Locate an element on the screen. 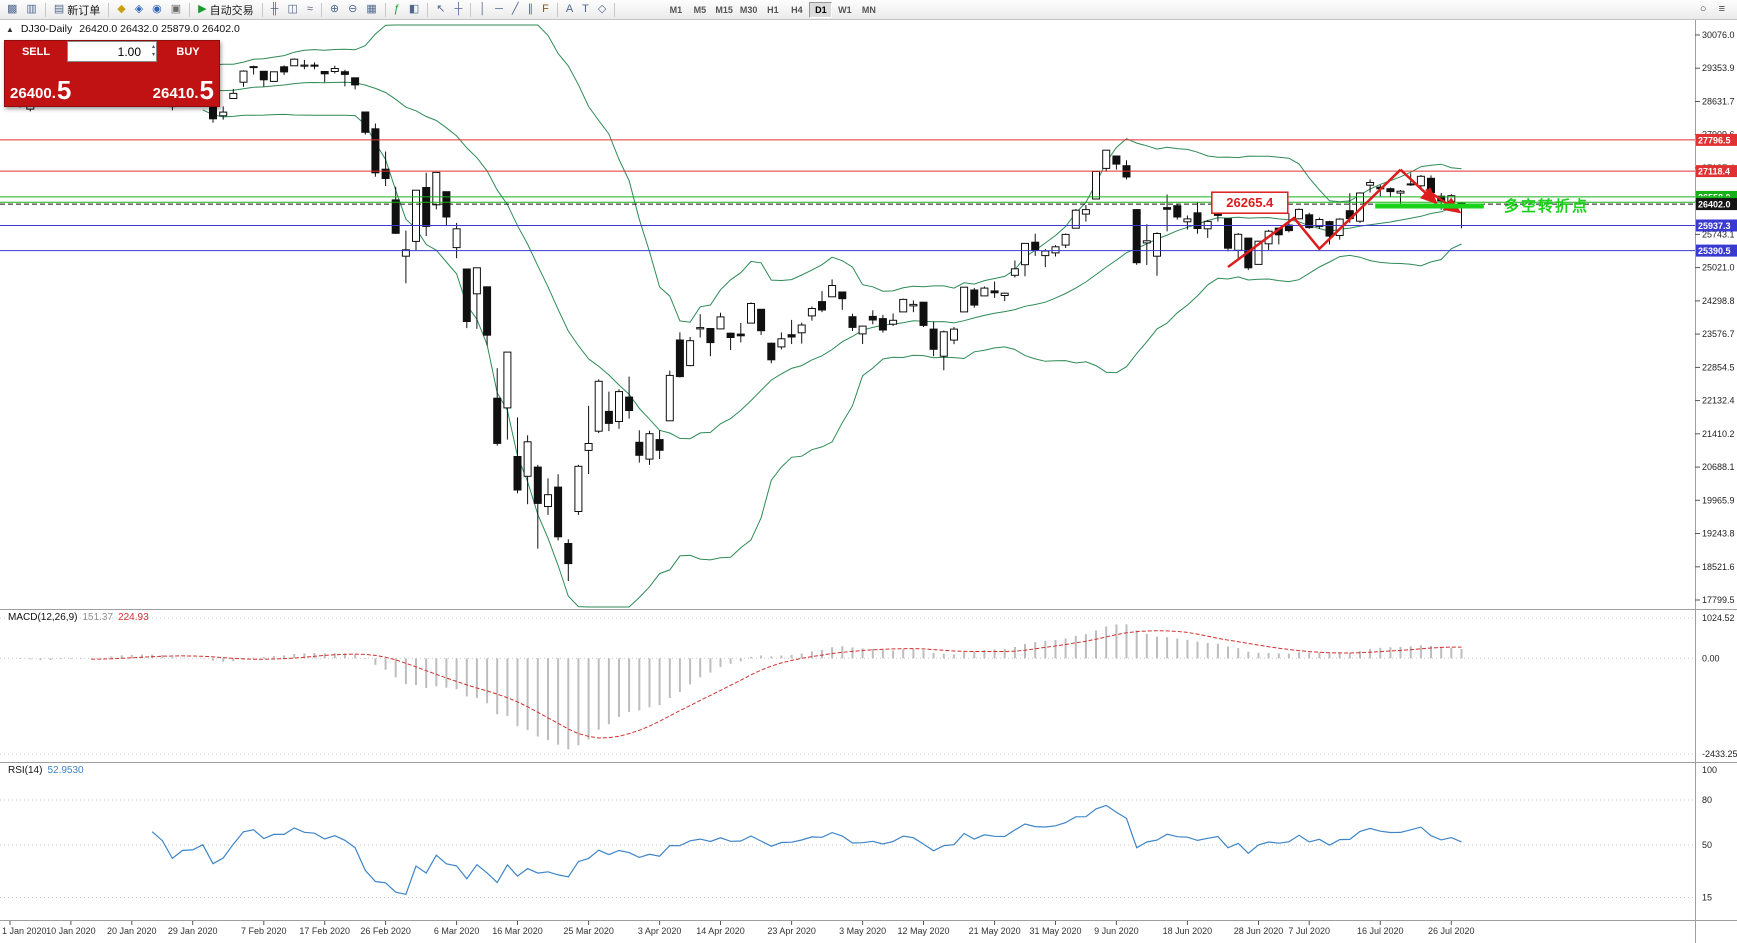  candlestick-chart-icon: ◫ is located at coordinates (292, 9).